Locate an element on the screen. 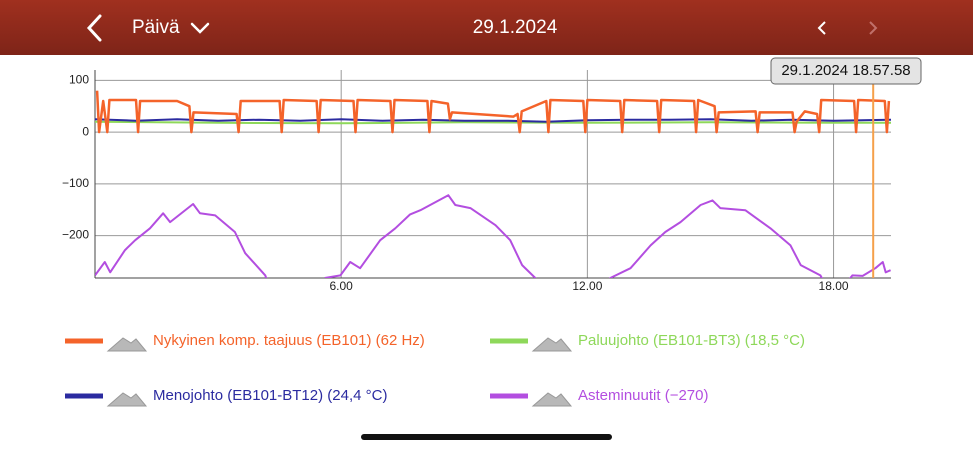  next-day is located at coordinates (873, 28).